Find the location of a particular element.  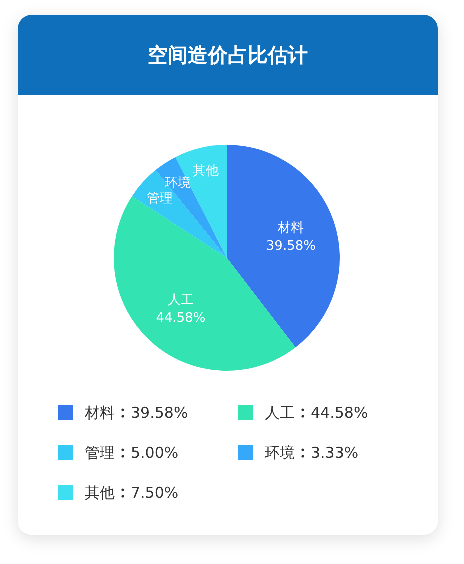

data-label: 3.33% is located at coordinates (335, 453).